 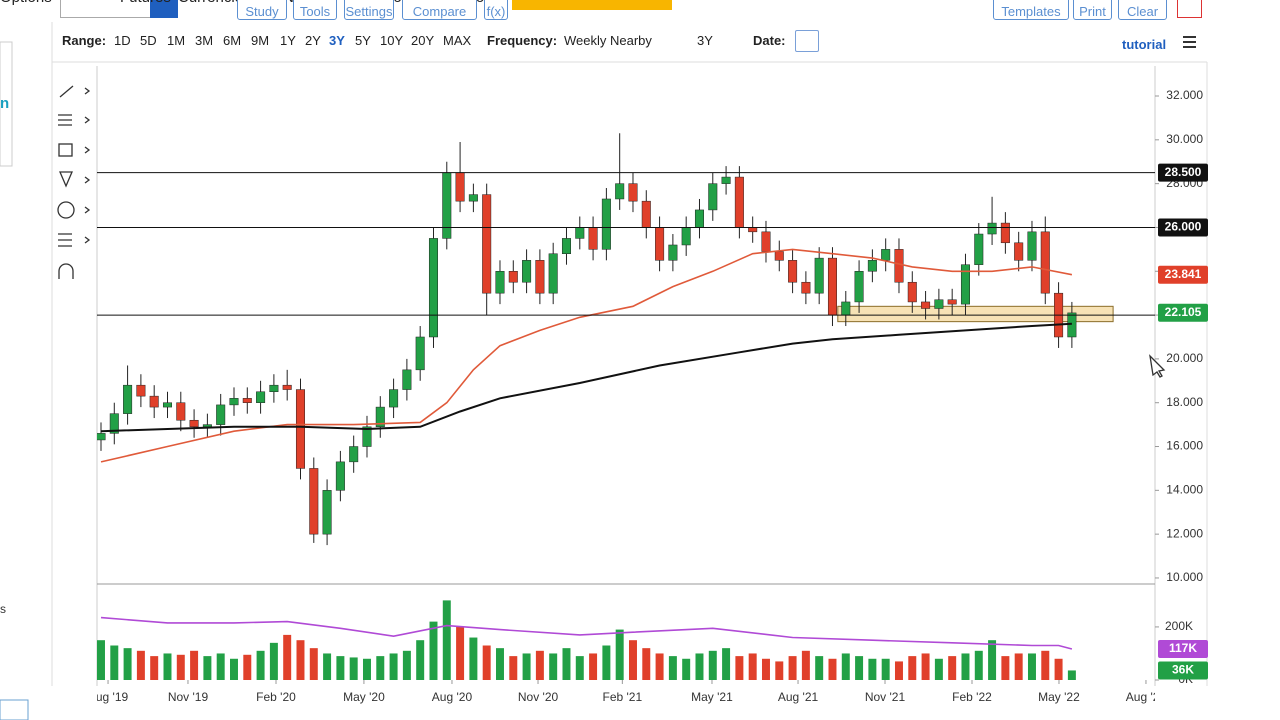 I want to click on nav-link: Tools, so click(x=477, y=3).